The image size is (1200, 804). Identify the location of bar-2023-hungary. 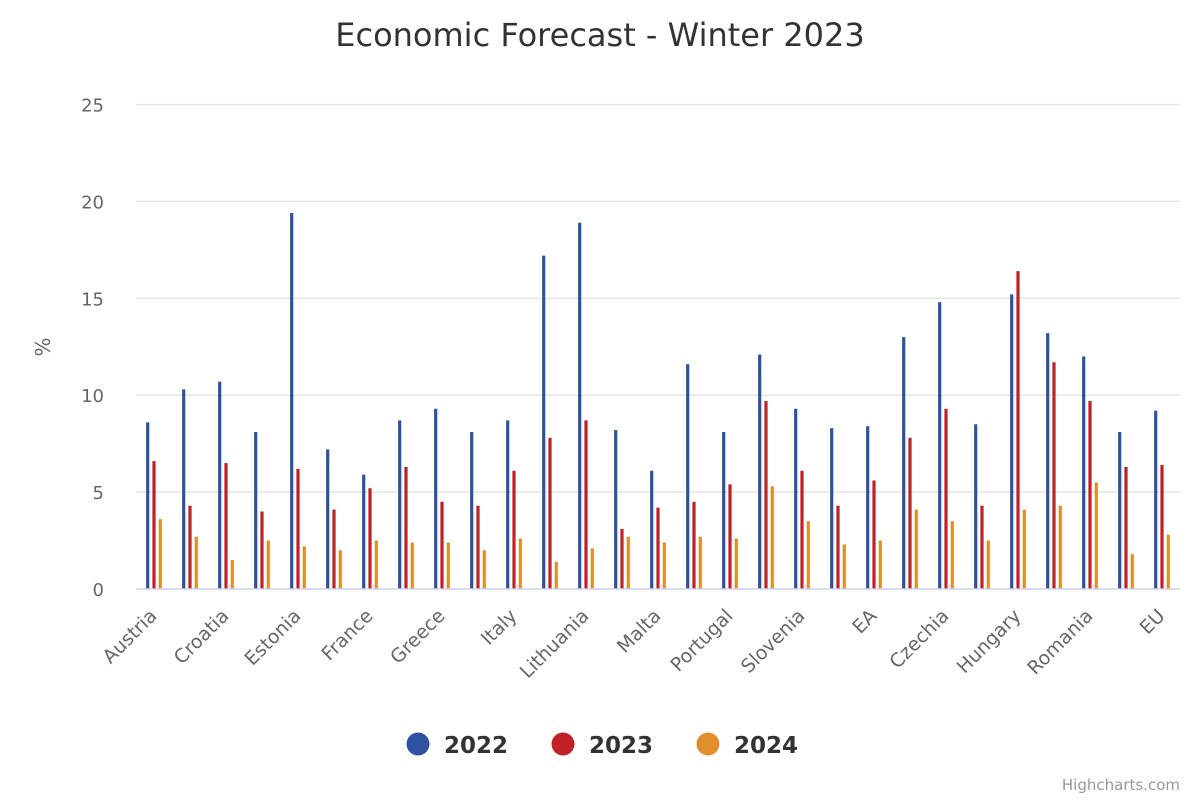
(1018, 430).